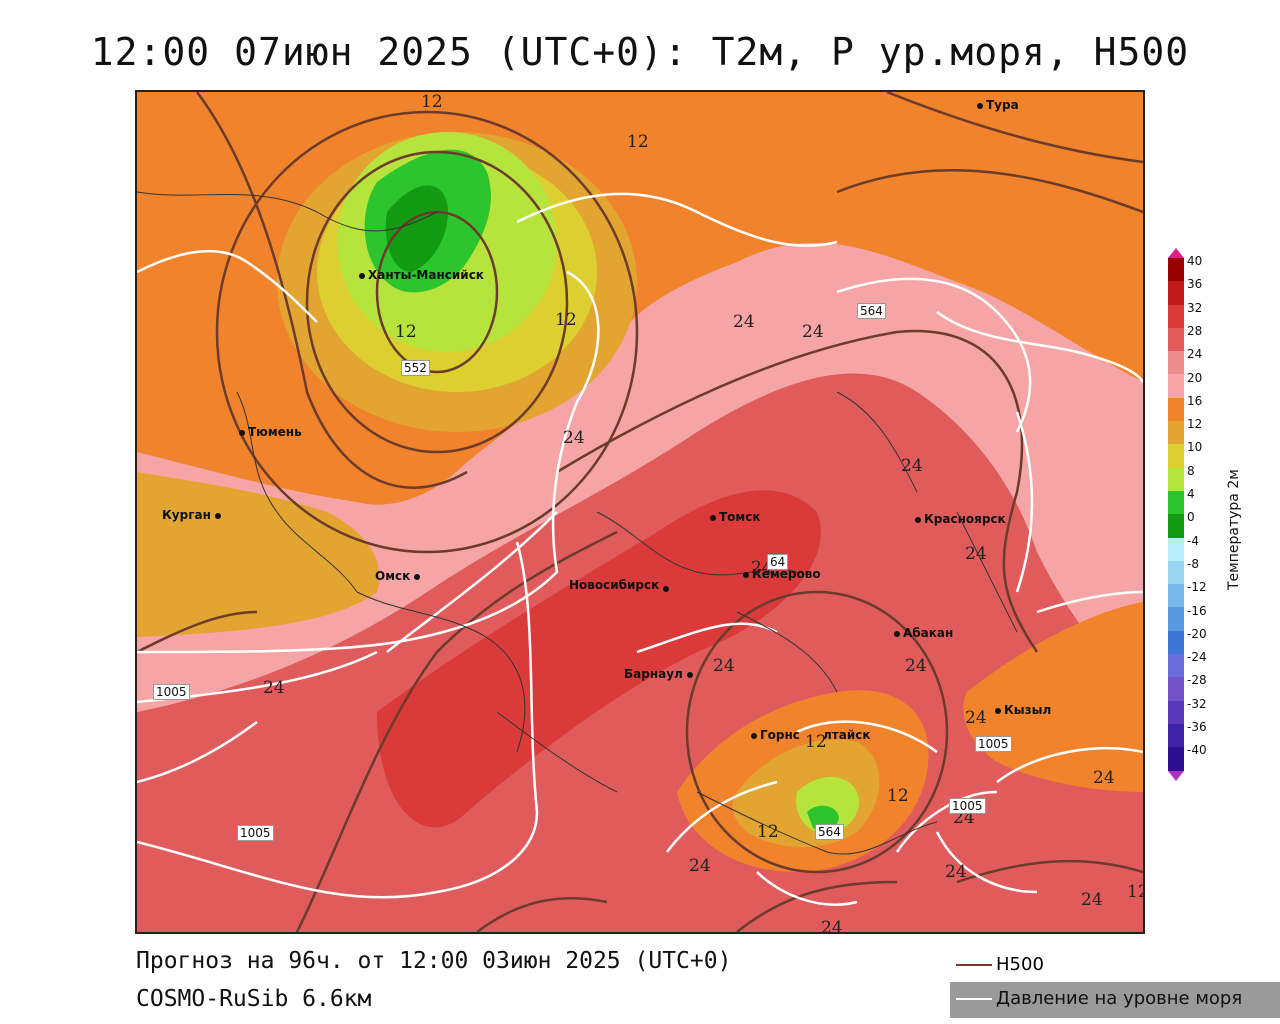  What do you see at coordinates (1195, 330) in the screenshot?
I see `colorbar-tick: 28` at bounding box center [1195, 330].